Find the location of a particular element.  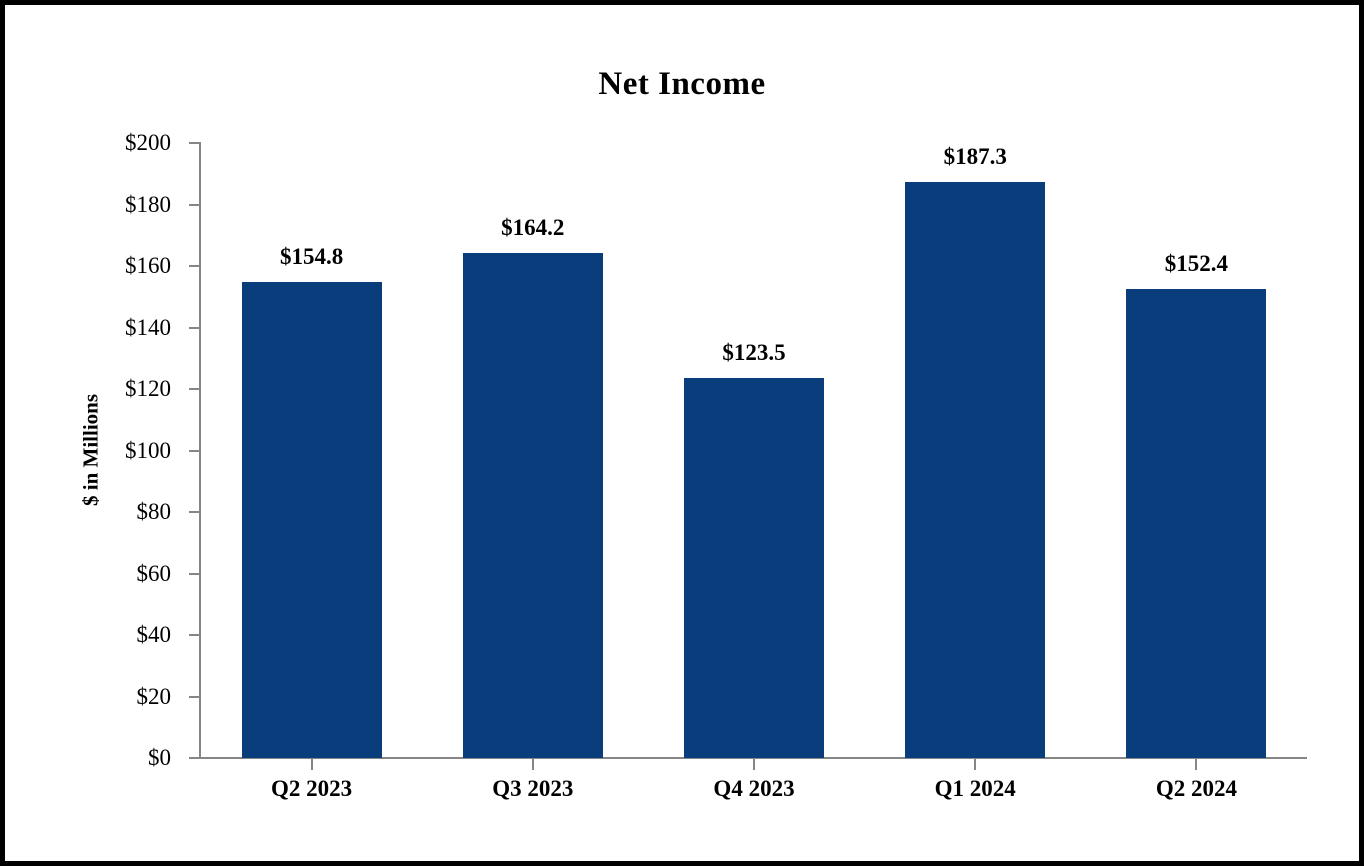

y-axis-tick-label: $80 is located at coordinates (154, 511).